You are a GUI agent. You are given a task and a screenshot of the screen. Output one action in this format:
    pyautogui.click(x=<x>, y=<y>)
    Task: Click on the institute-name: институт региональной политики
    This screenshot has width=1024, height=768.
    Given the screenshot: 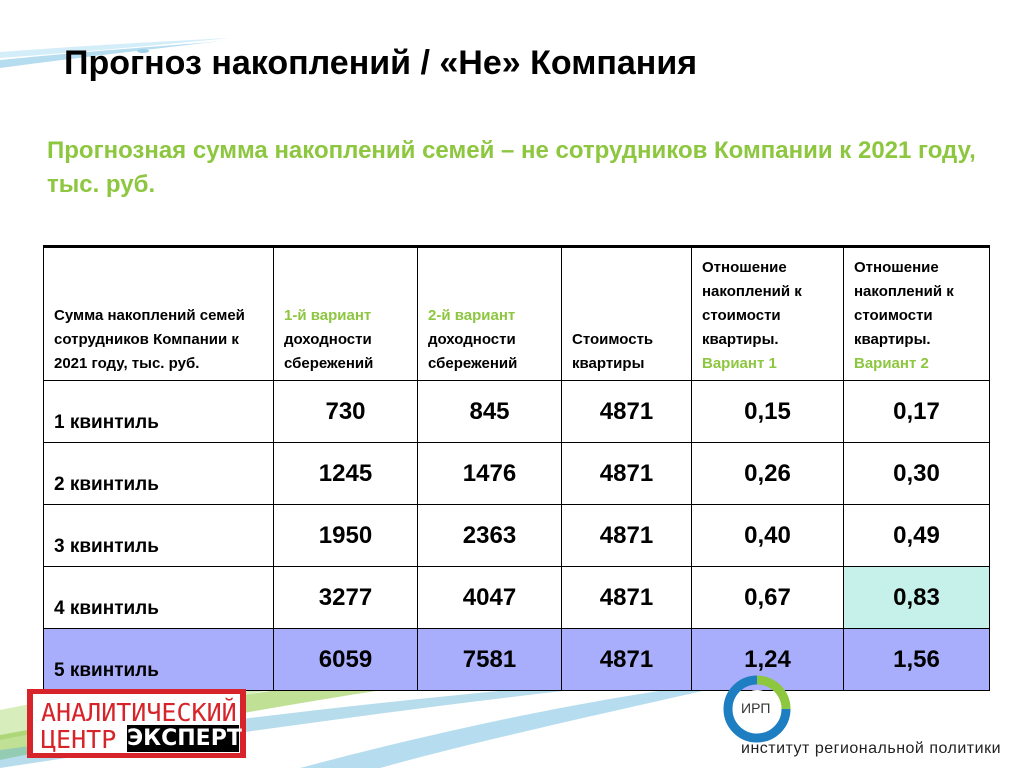 What is the action you would take?
    pyautogui.click(x=871, y=748)
    